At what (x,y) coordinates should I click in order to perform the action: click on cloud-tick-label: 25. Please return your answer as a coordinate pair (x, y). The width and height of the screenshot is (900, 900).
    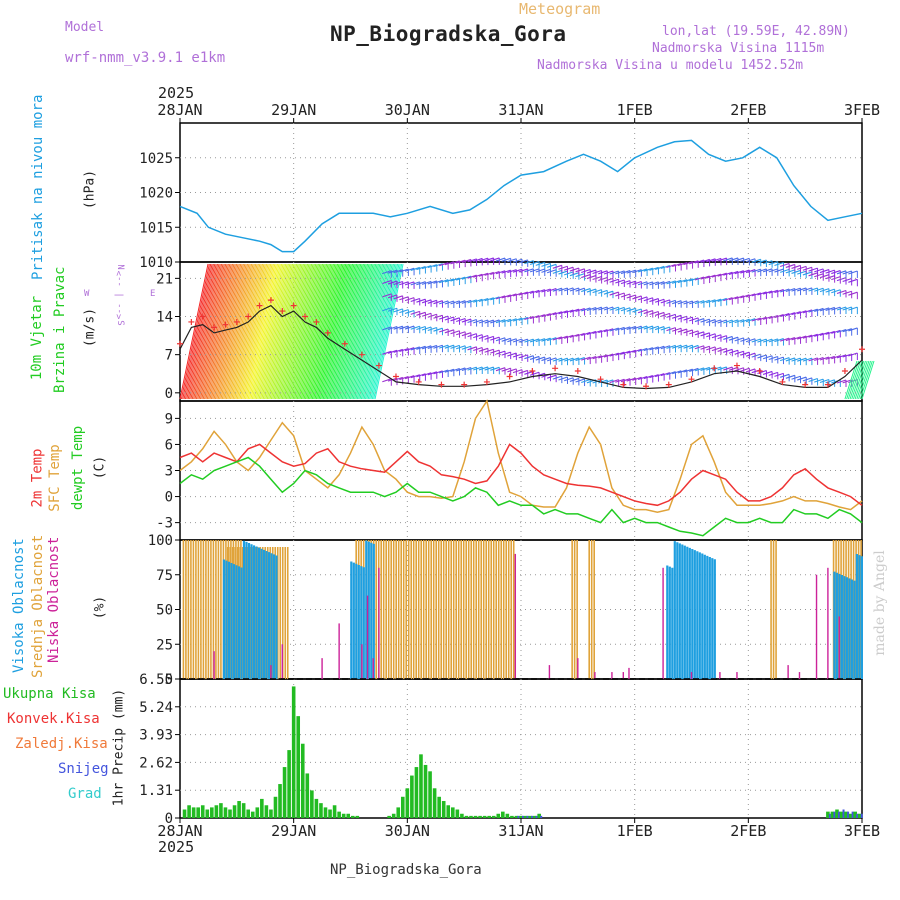
    Looking at the image, I should click on (164, 645).